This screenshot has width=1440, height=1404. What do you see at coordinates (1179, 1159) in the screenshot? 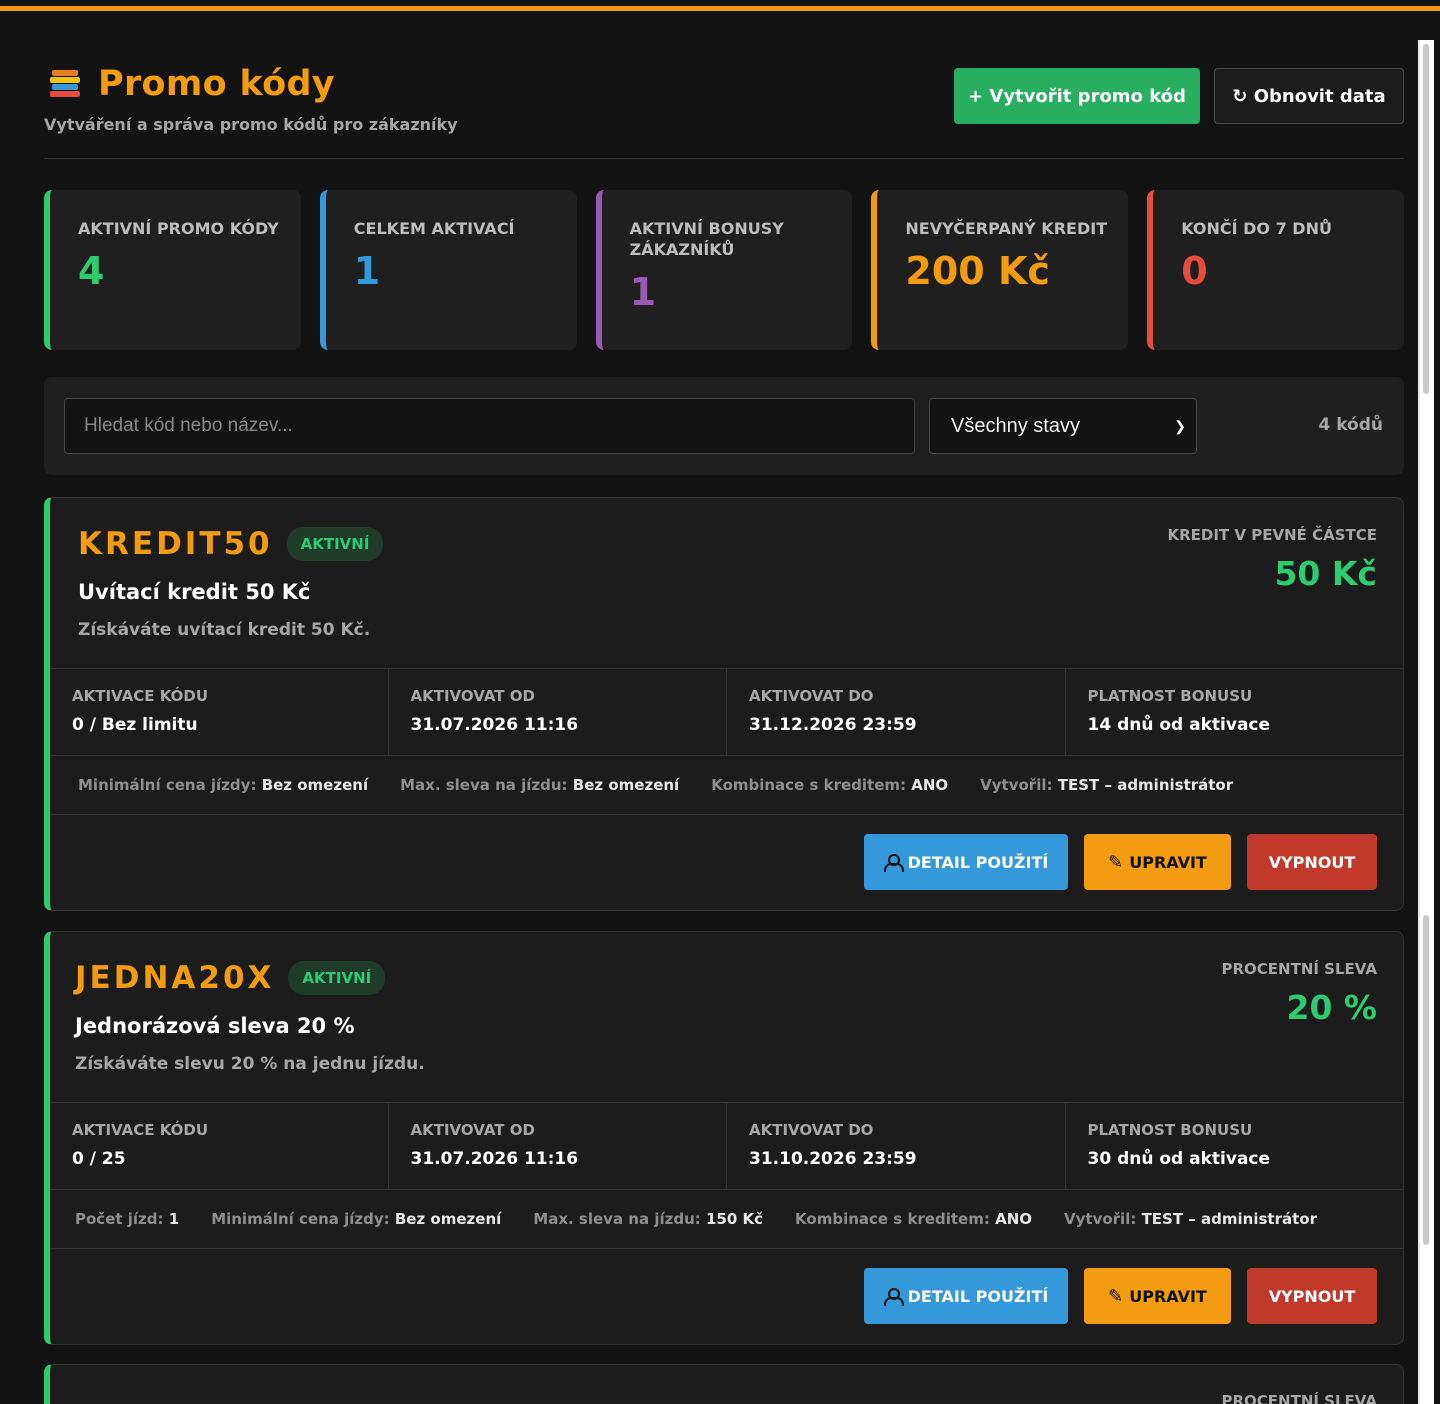
I see `detail-value: 30 dnů od aktivace` at bounding box center [1179, 1159].